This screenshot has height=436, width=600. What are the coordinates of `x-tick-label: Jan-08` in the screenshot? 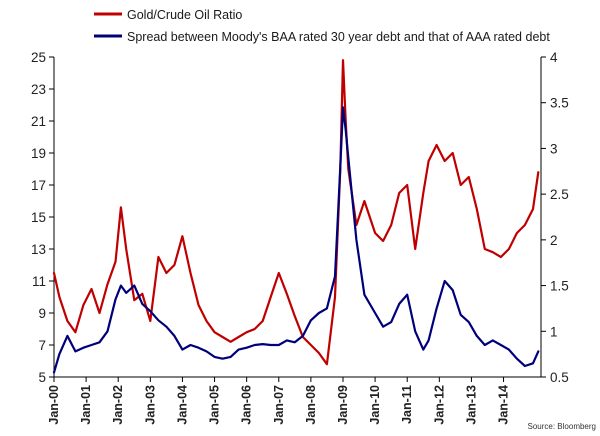 It's located at (311, 405).